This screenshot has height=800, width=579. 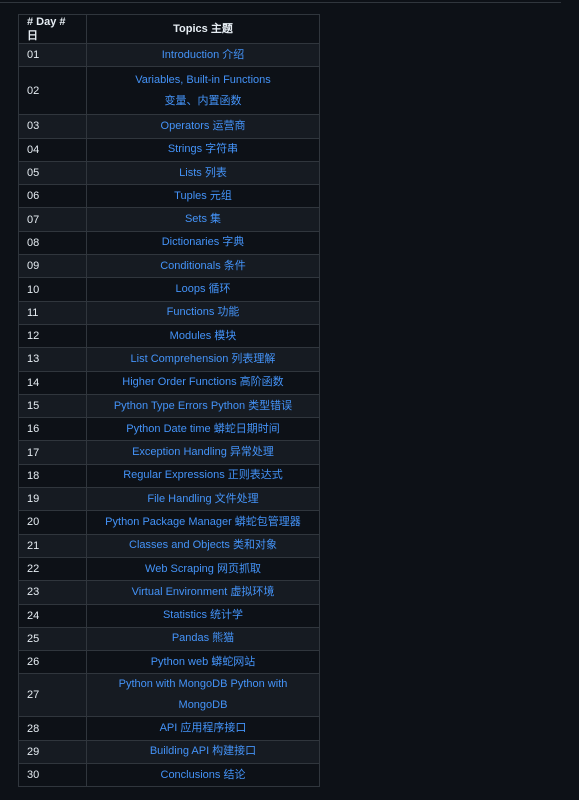 I want to click on topic-link: Python Date time 蟒蛇日期时间, so click(x=203, y=428).